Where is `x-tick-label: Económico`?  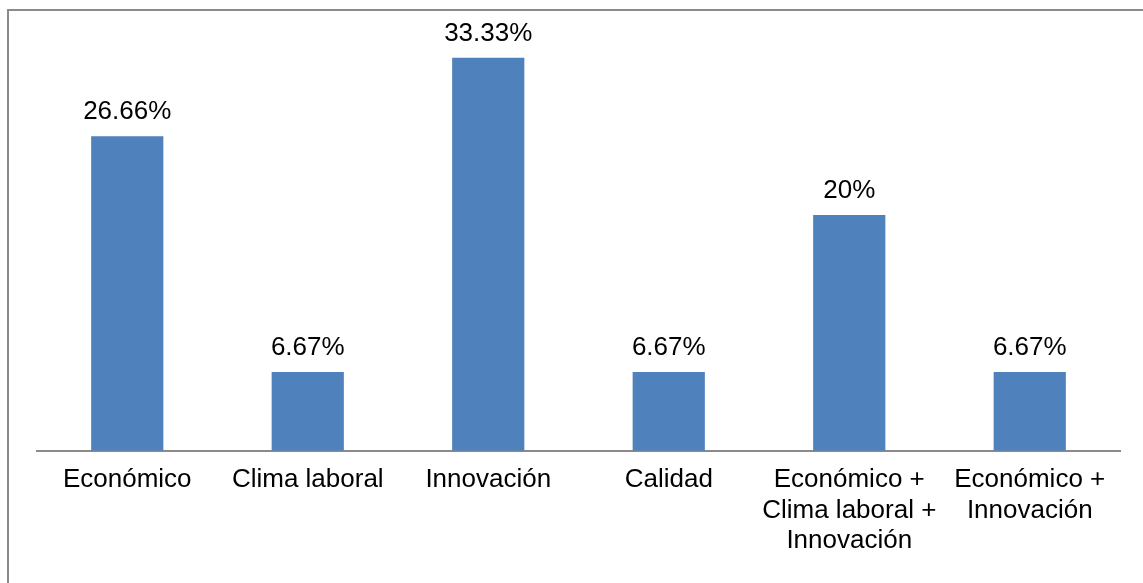 x-tick-label: Económico is located at coordinates (127, 478).